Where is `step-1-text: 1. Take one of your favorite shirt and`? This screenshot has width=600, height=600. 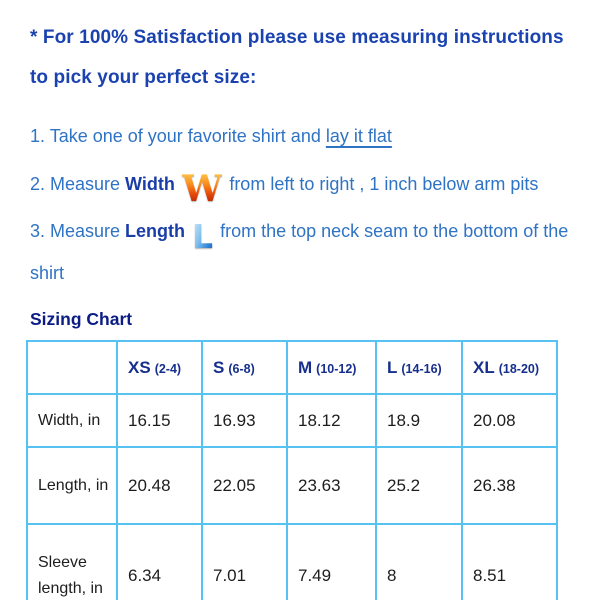
step-1-text: 1. Take one of your favorite shirt and is located at coordinates (178, 136).